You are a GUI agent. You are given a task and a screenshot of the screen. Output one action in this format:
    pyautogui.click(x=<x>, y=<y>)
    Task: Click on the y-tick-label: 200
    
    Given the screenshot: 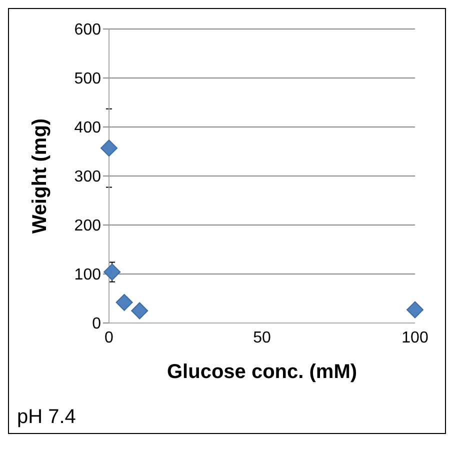 What is the action you would take?
    pyautogui.click(x=88, y=226)
    